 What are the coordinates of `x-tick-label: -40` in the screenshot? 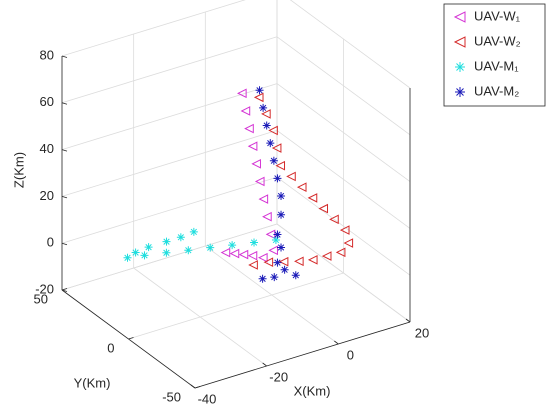 It's located at (207, 397).